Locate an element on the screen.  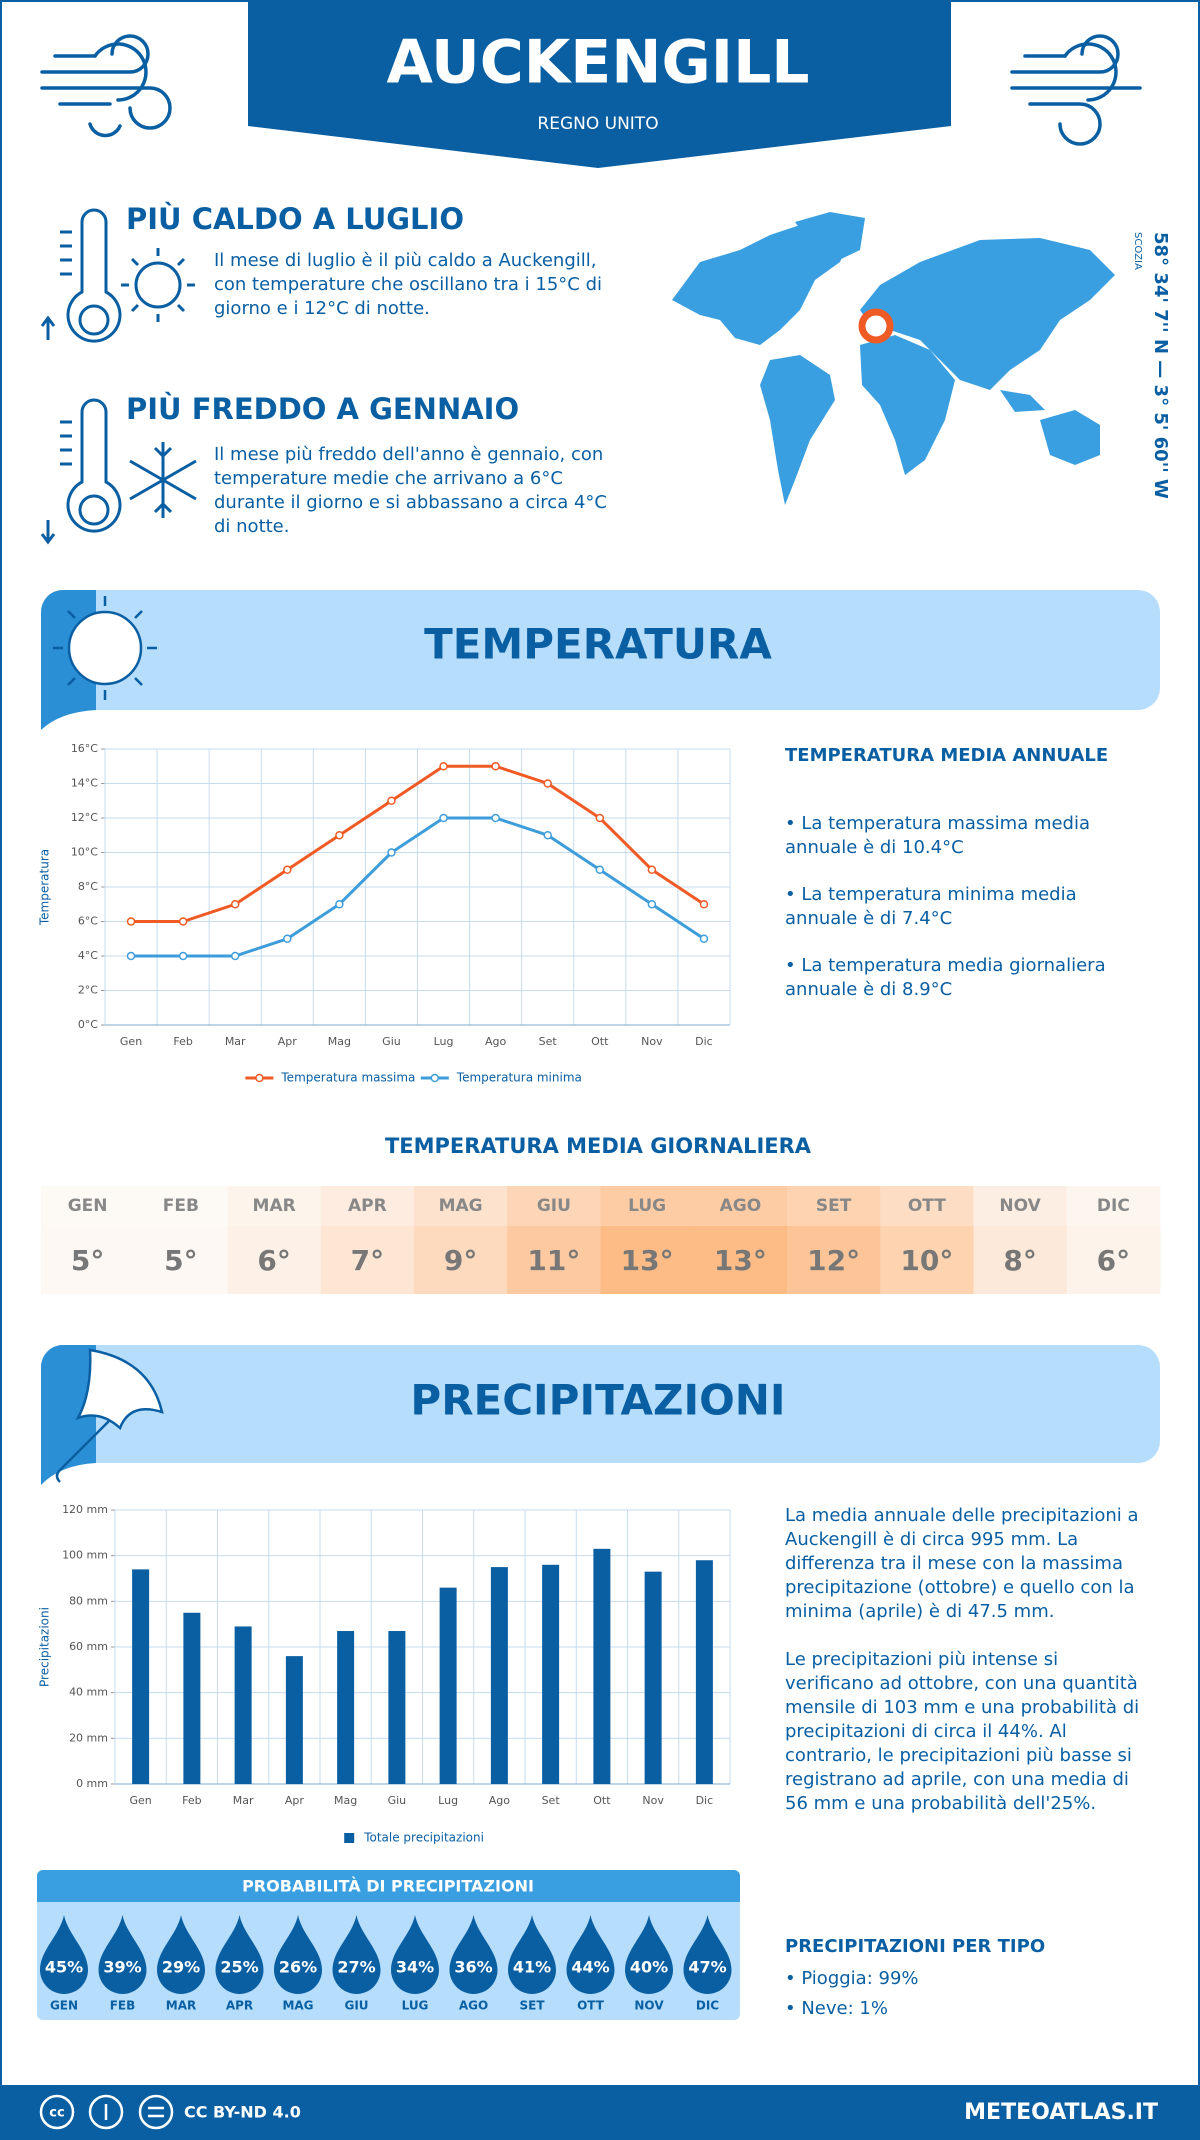
legend-label: Totale precipitazioni is located at coordinates (423, 1838).